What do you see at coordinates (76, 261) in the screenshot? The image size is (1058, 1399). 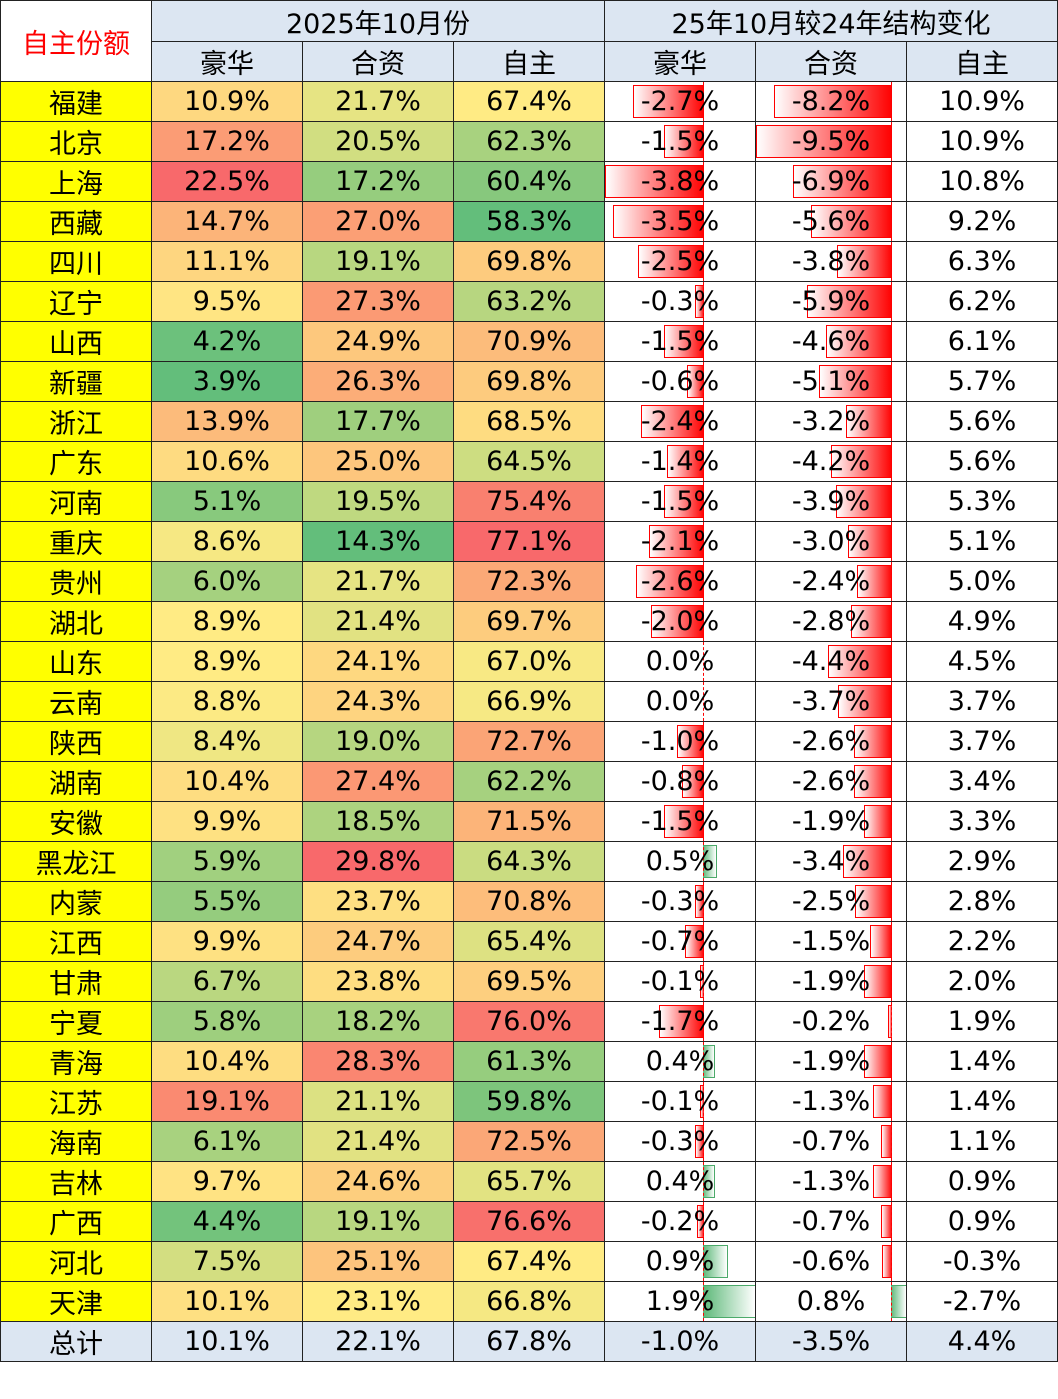 I see `province-name: 四川` at bounding box center [76, 261].